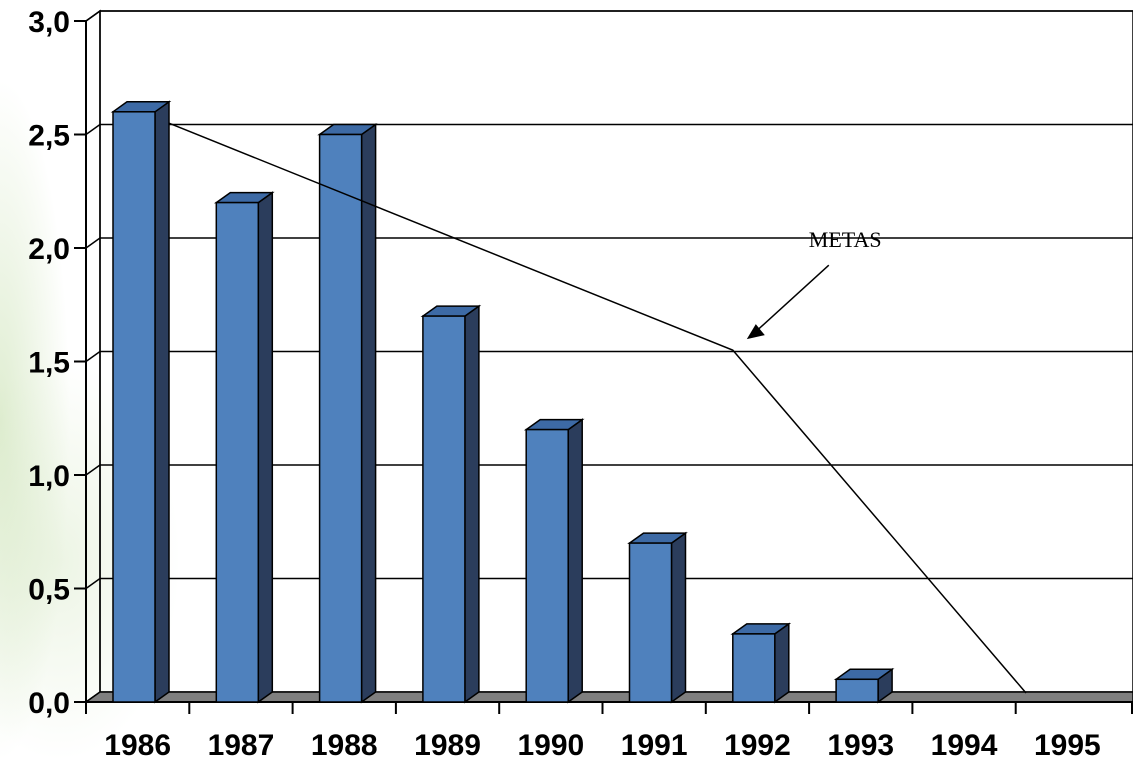 The image size is (1133, 763). I want to click on bar-1987, so click(244, 447).